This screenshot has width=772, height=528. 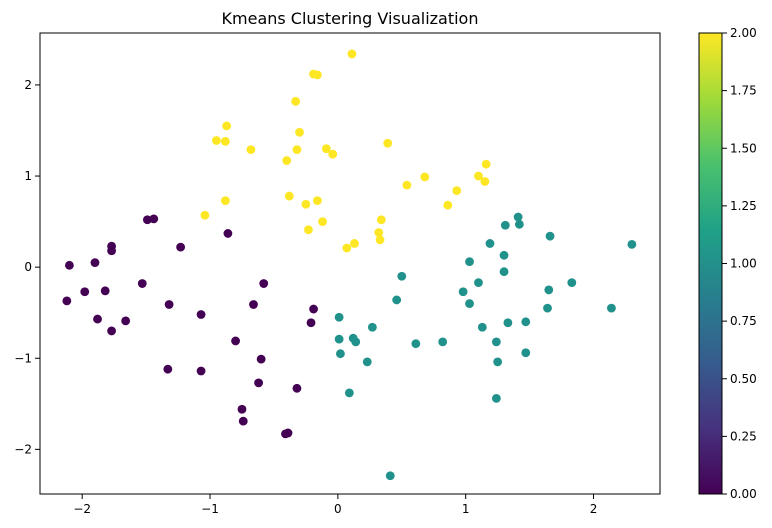 What do you see at coordinates (82, 509) in the screenshot?
I see `x-tick-label: −2` at bounding box center [82, 509].